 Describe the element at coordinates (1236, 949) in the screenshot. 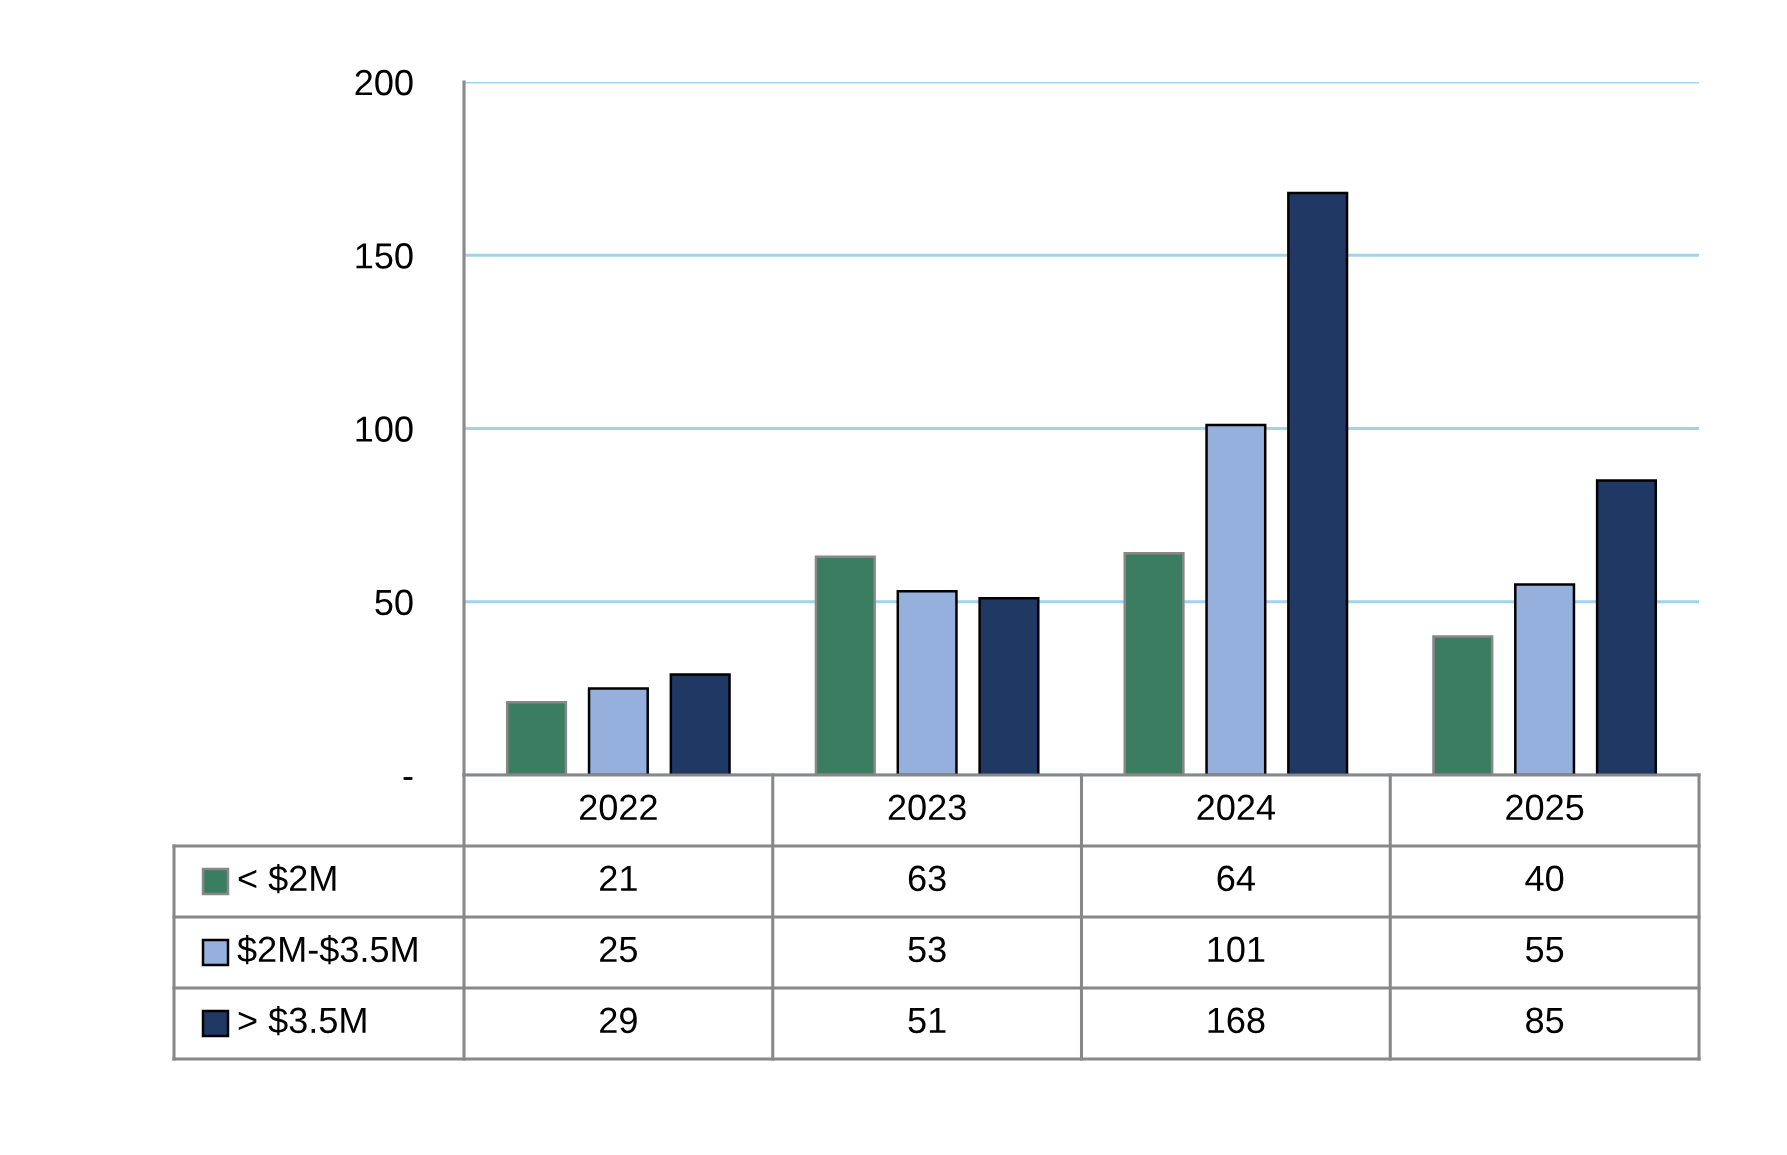

I see `data-label: 101` at that location.